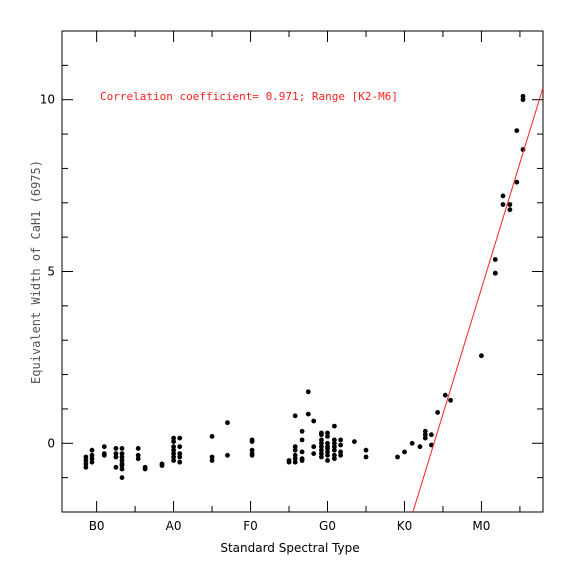 This screenshot has height=574, width=574. What do you see at coordinates (47, 100) in the screenshot?
I see `y-tick-label: 10` at bounding box center [47, 100].